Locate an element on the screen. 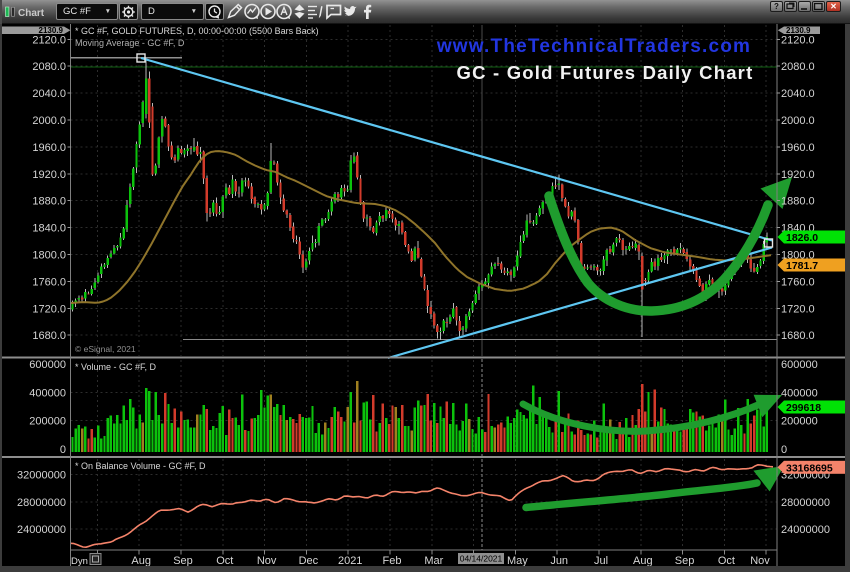 This screenshot has height=572, width=850. svg-text: * Volume - GC #F, D is located at coordinates (116, 367).